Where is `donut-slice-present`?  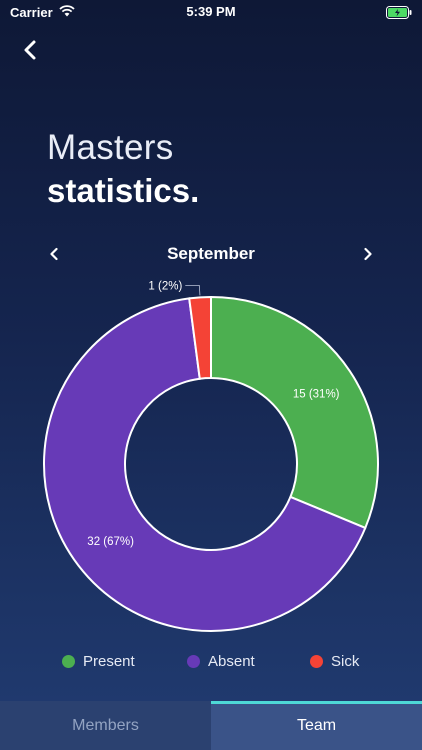
donut-slice-present is located at coordinates (294, 412).